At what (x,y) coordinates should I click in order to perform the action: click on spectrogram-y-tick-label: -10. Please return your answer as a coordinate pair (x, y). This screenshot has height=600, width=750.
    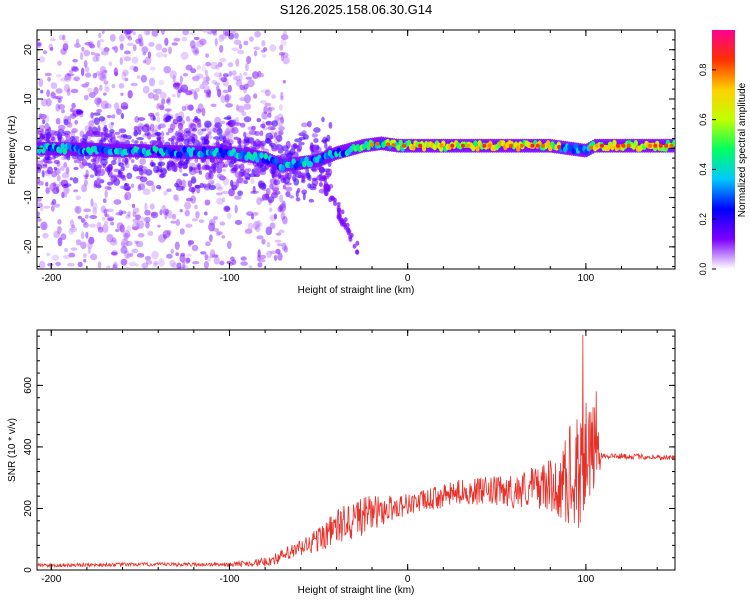
    Looking at the image, I should click on (28, 197).